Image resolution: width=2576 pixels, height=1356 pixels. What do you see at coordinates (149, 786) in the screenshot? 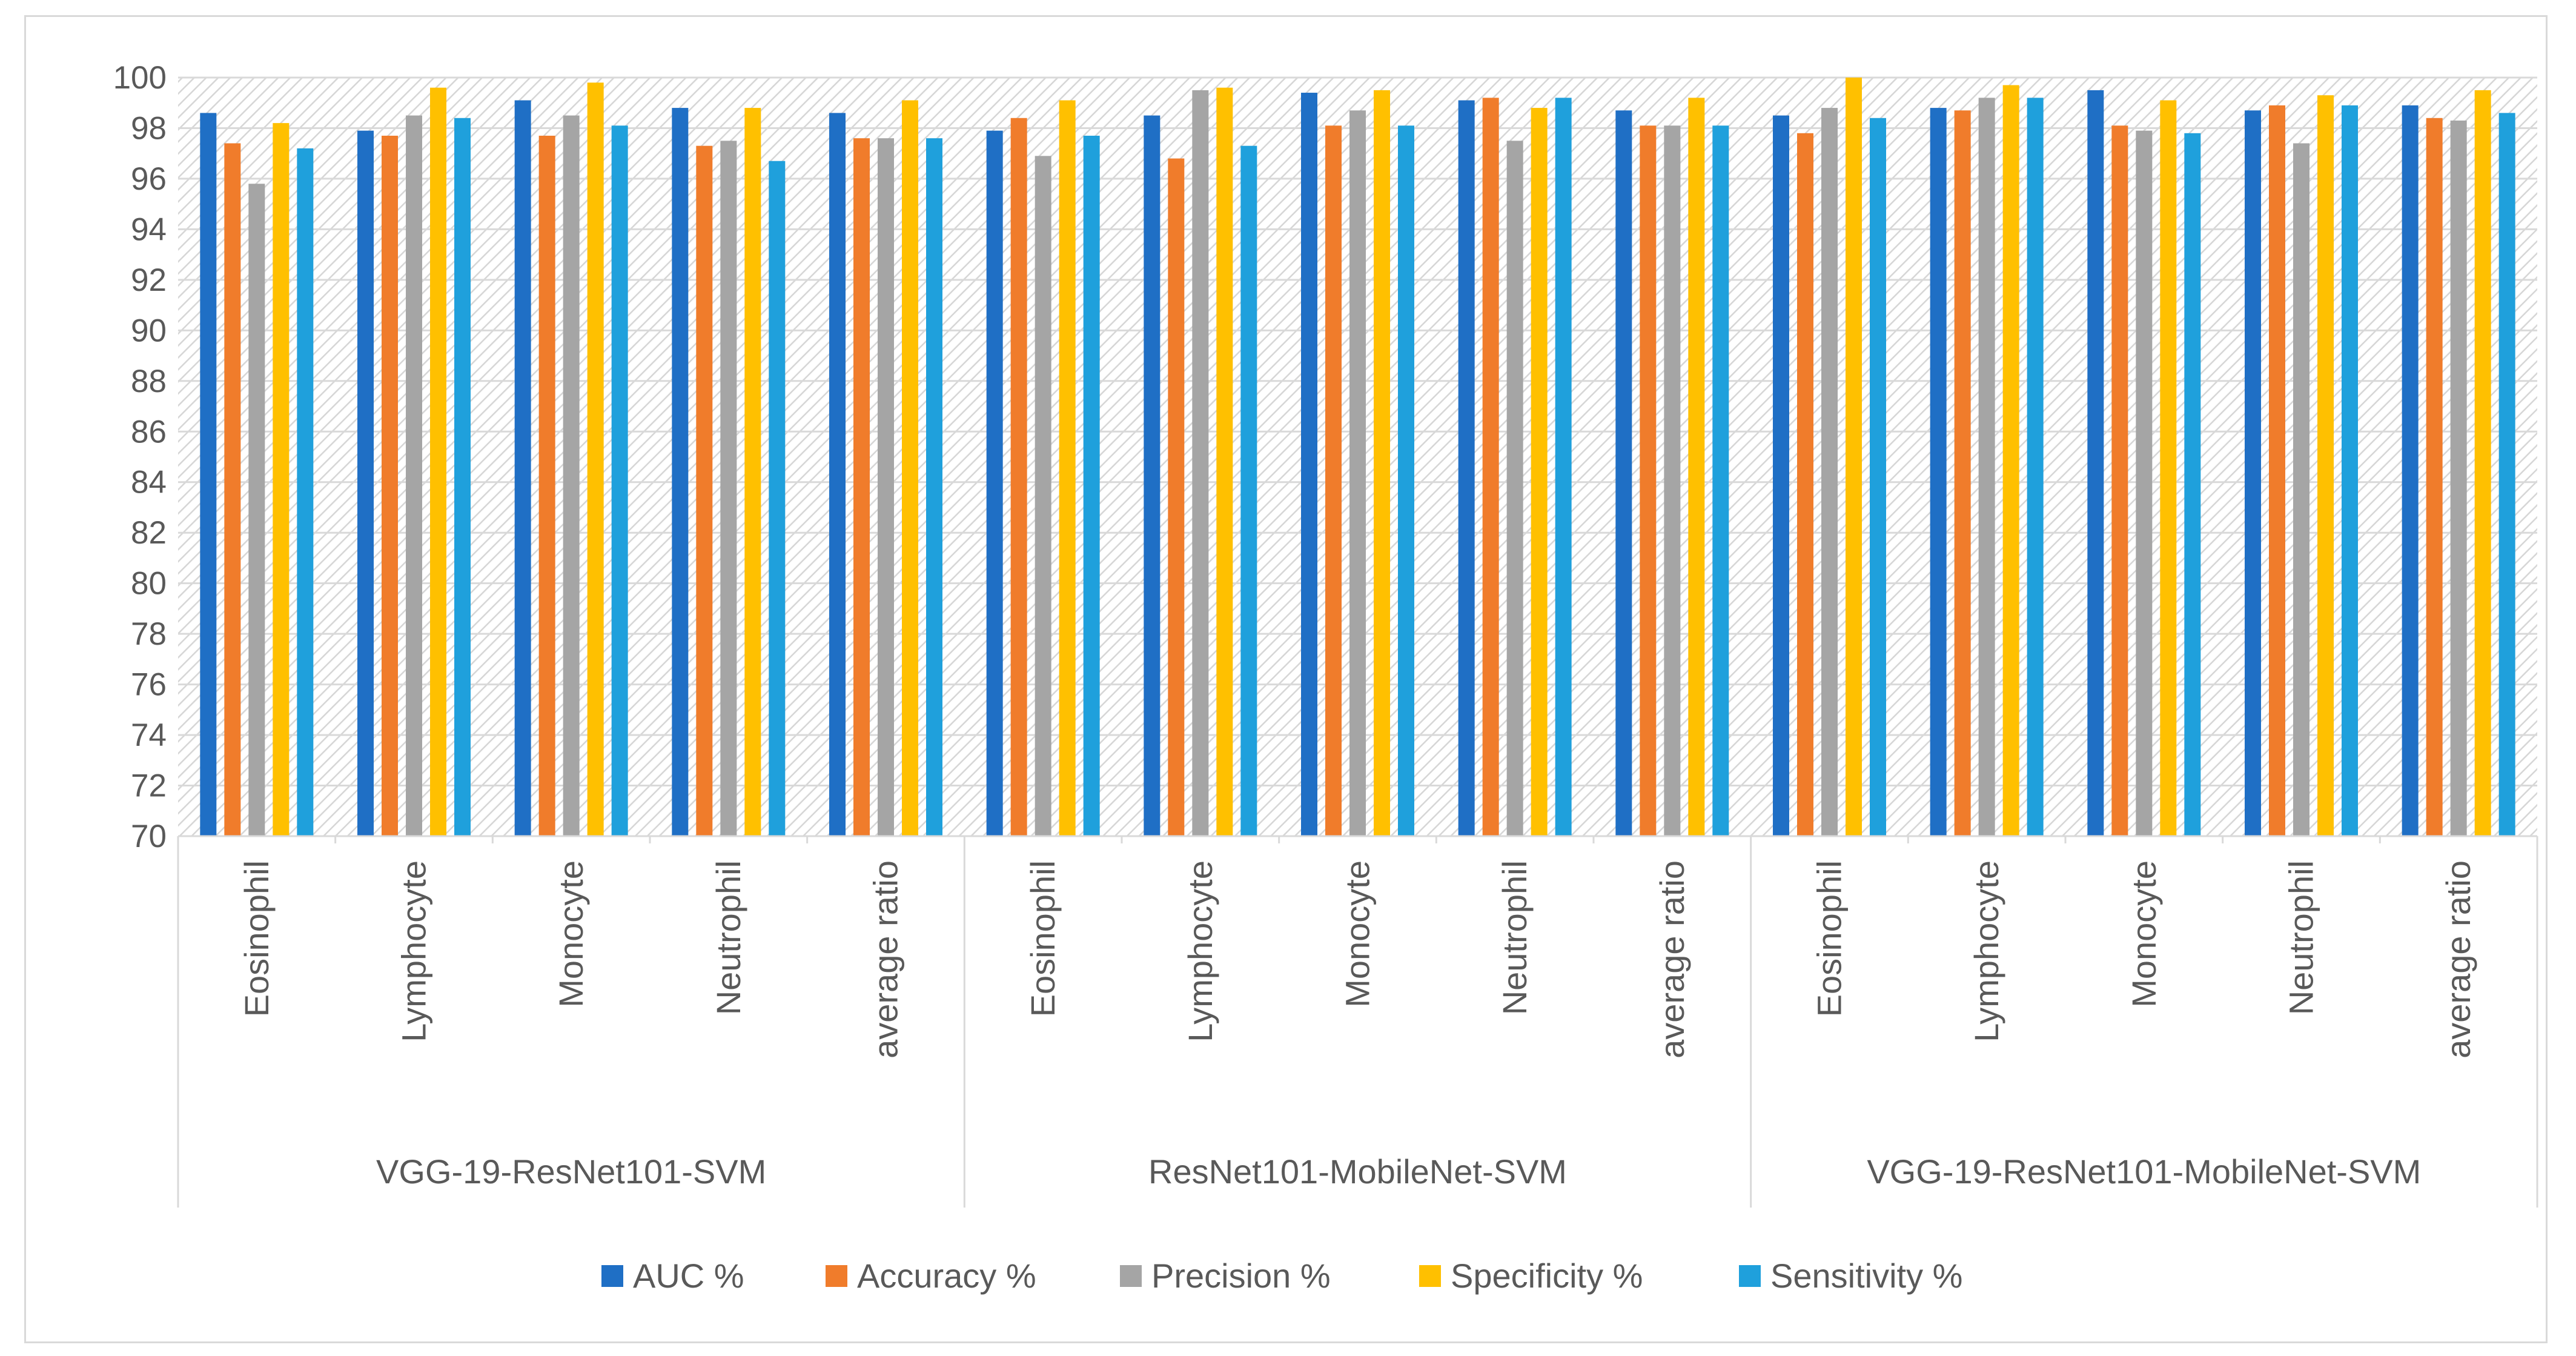
I see `y-tick-label: 72` at bounding box center [149, 786].